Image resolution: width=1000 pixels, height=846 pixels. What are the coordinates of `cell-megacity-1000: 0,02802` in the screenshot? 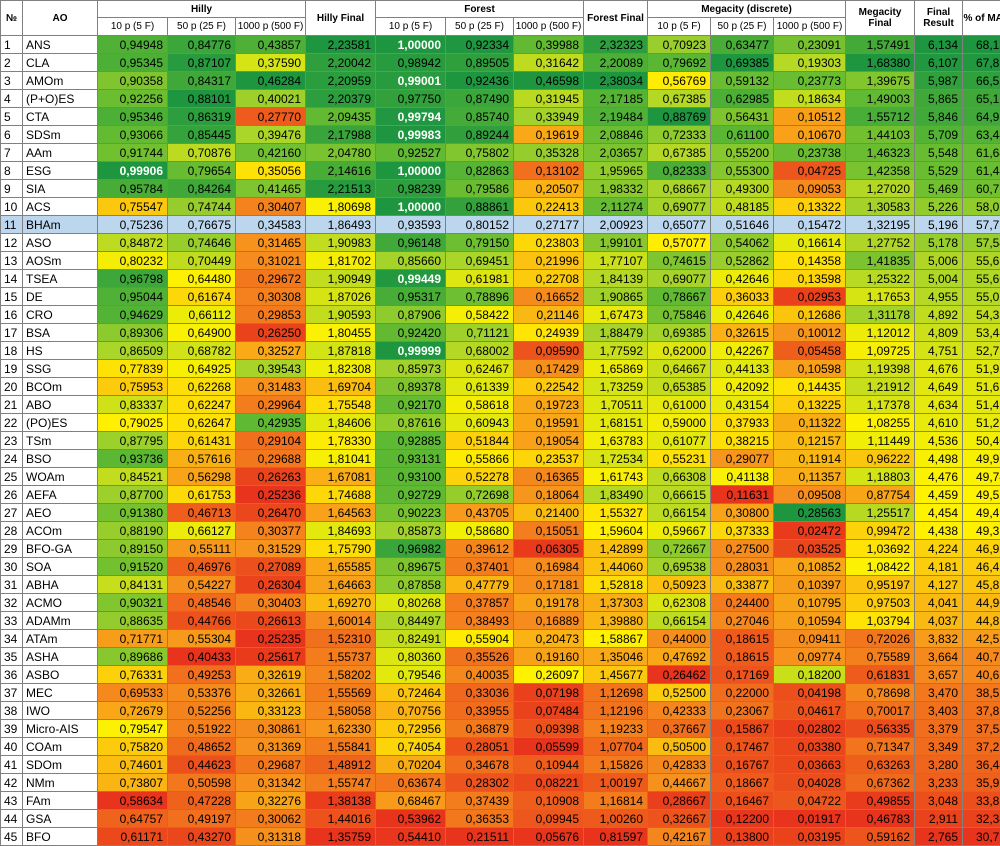 It's located at (810, 729).